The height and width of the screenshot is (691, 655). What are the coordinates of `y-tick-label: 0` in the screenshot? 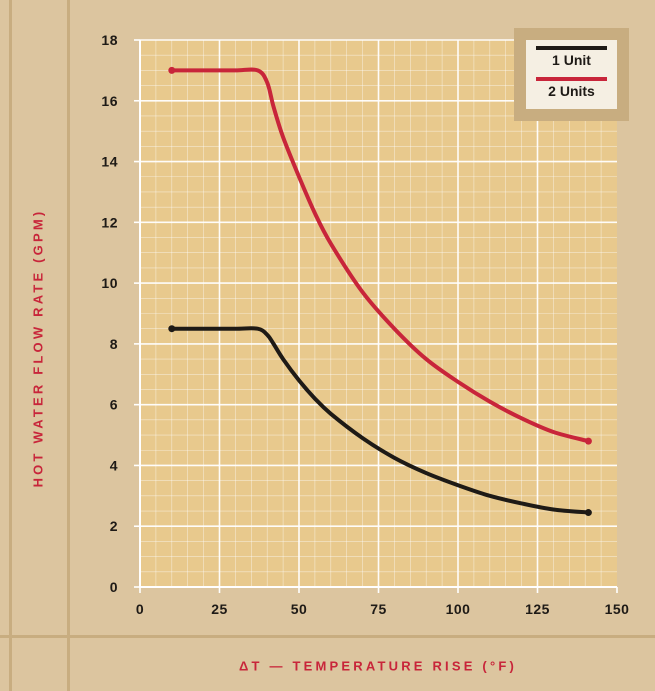 It's located at (114, 587).